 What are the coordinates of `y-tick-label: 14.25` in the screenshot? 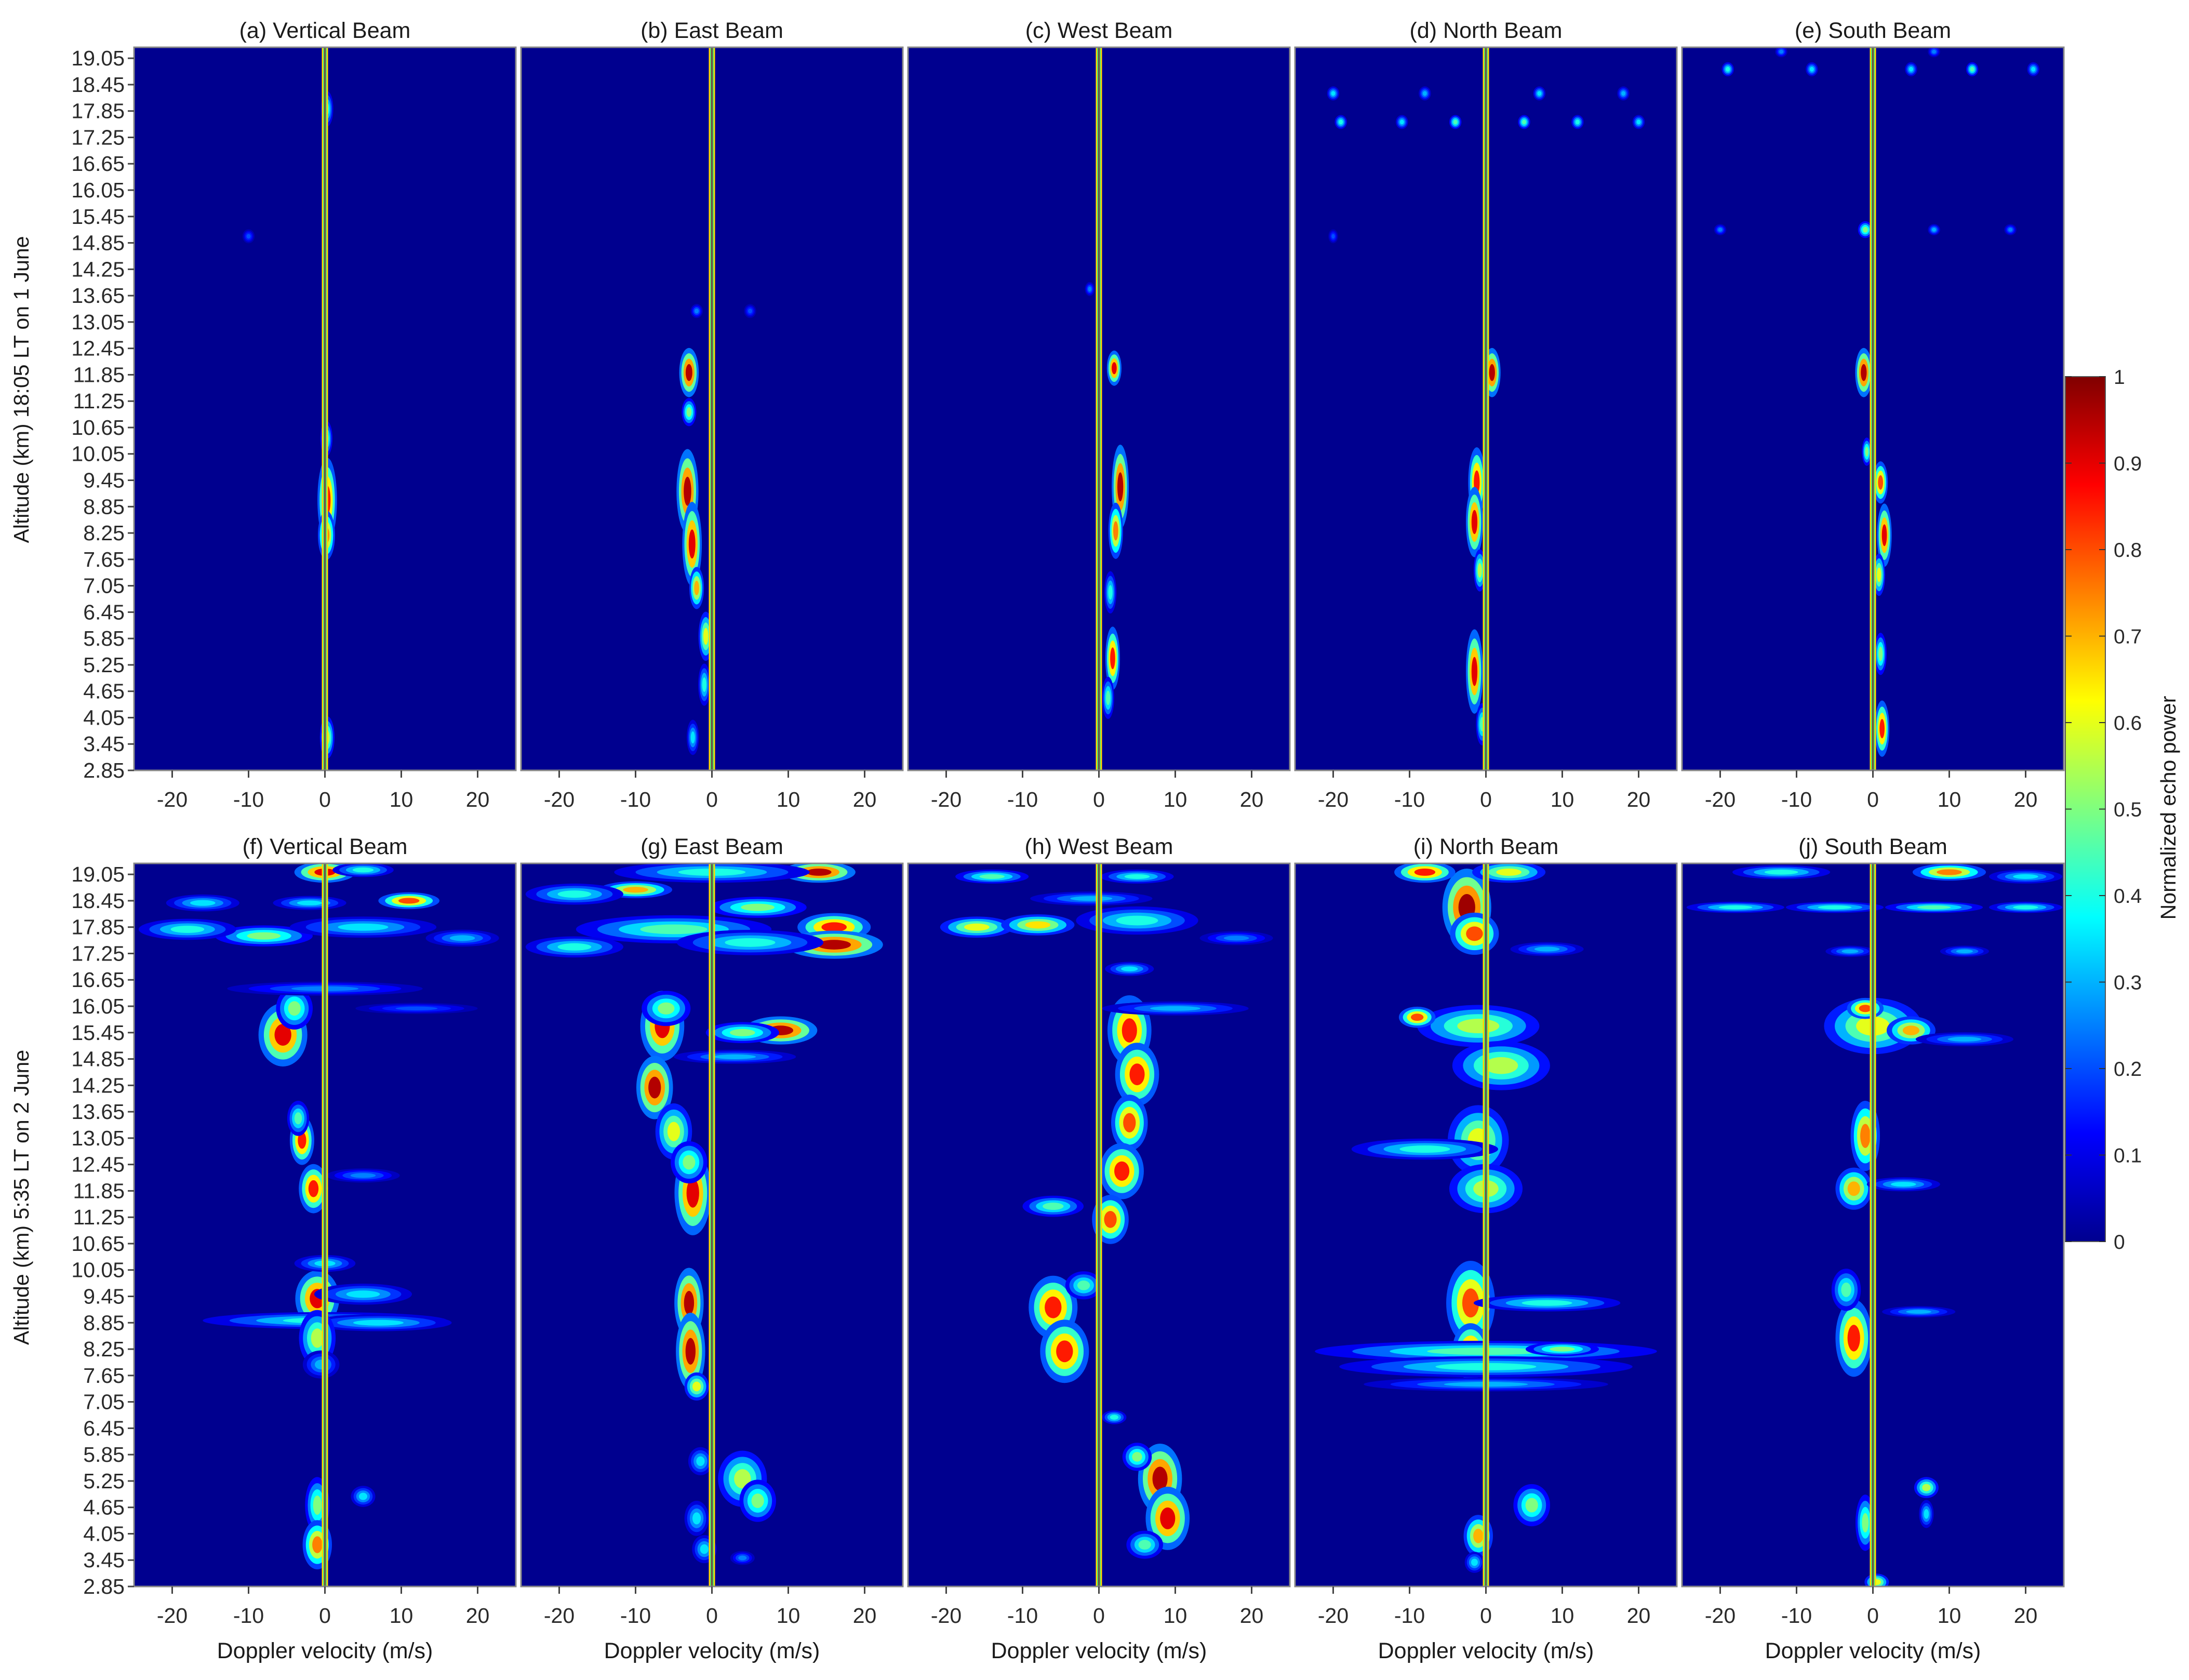 It's located at (98, 269).